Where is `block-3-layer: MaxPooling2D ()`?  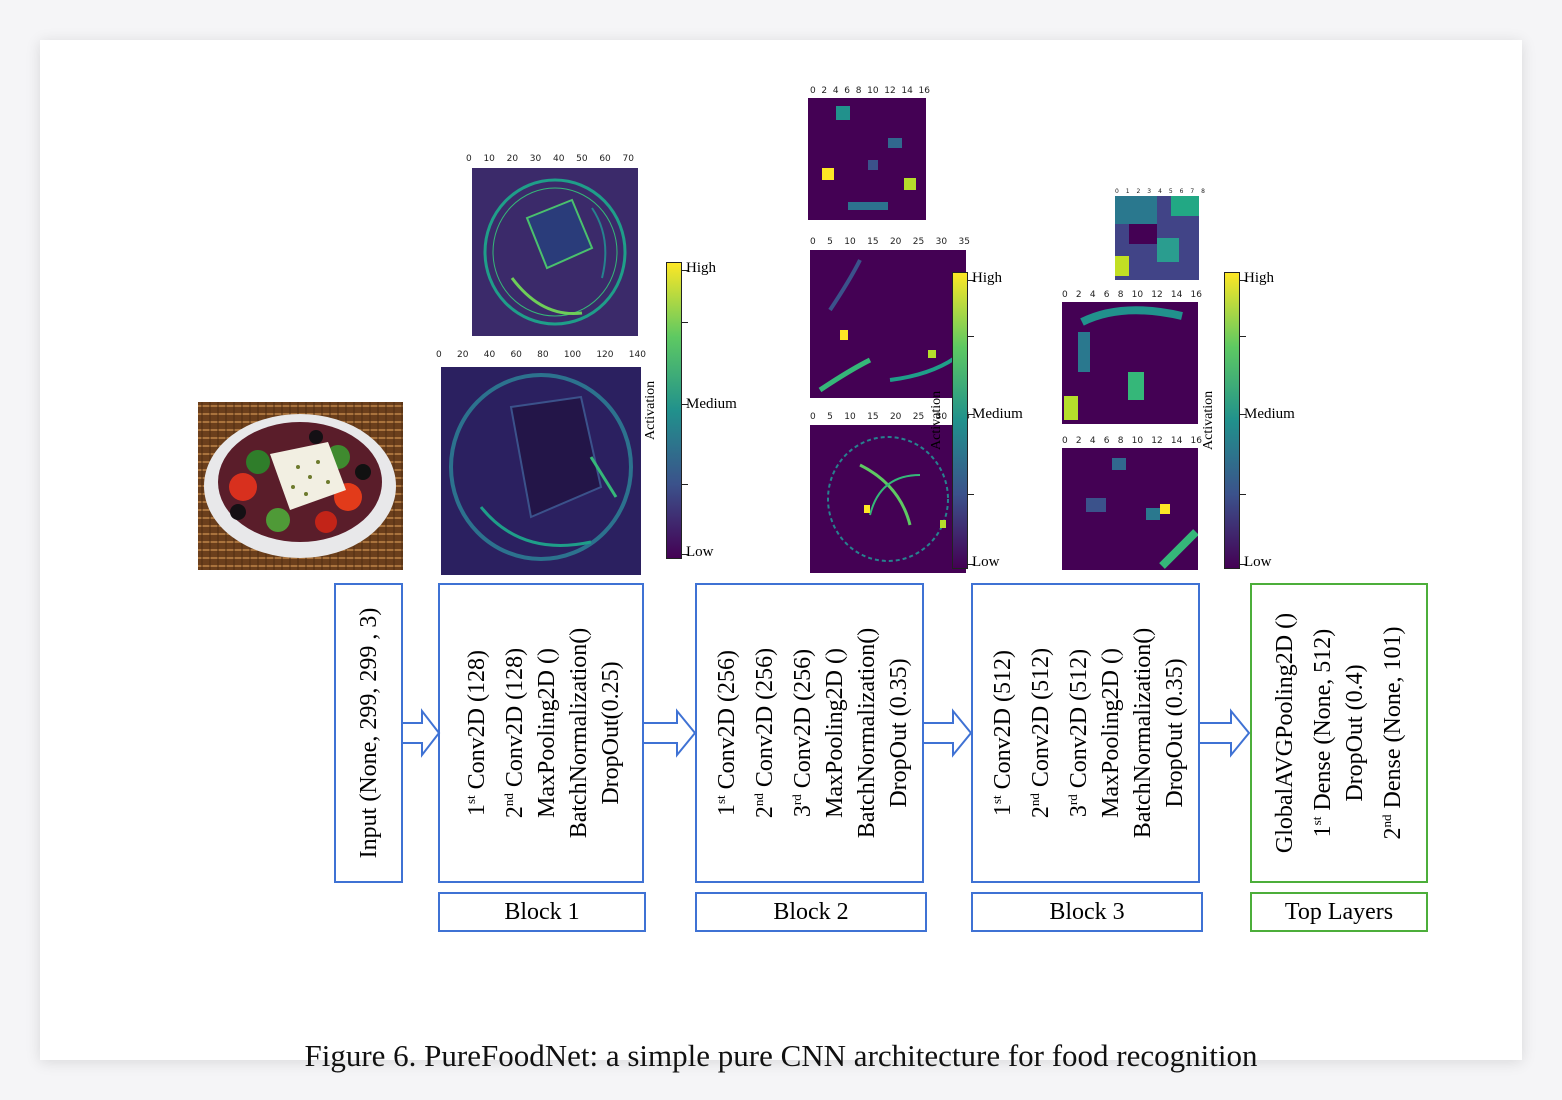 block-3-layer: MaxPooling2D () is located at coordinates (1111, 733).